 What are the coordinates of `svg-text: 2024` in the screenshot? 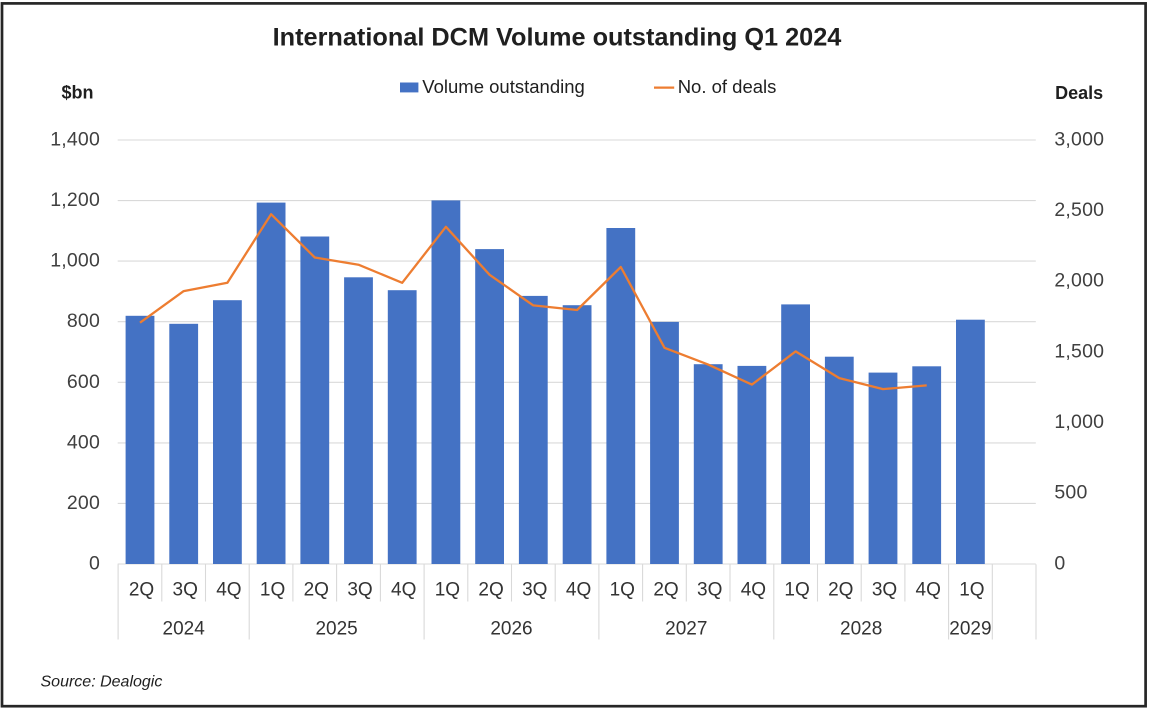 It's located at (184, 629).